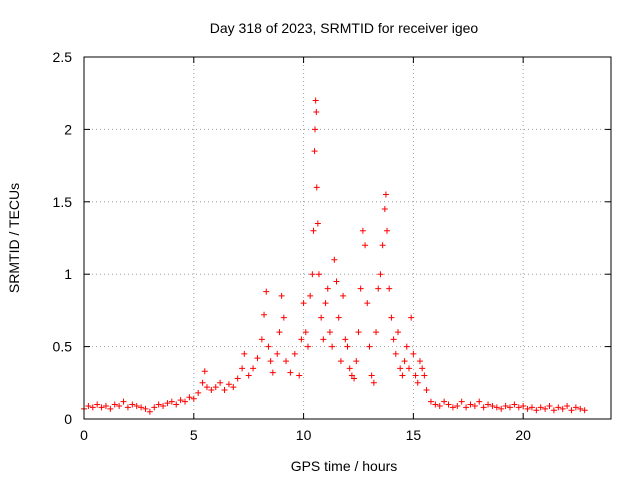 The width and height of the screenshot is (640, 480). Describe the element at coordinates (63, 202) in the screenshot. I see `y-tick-label: 1.5` at that location.